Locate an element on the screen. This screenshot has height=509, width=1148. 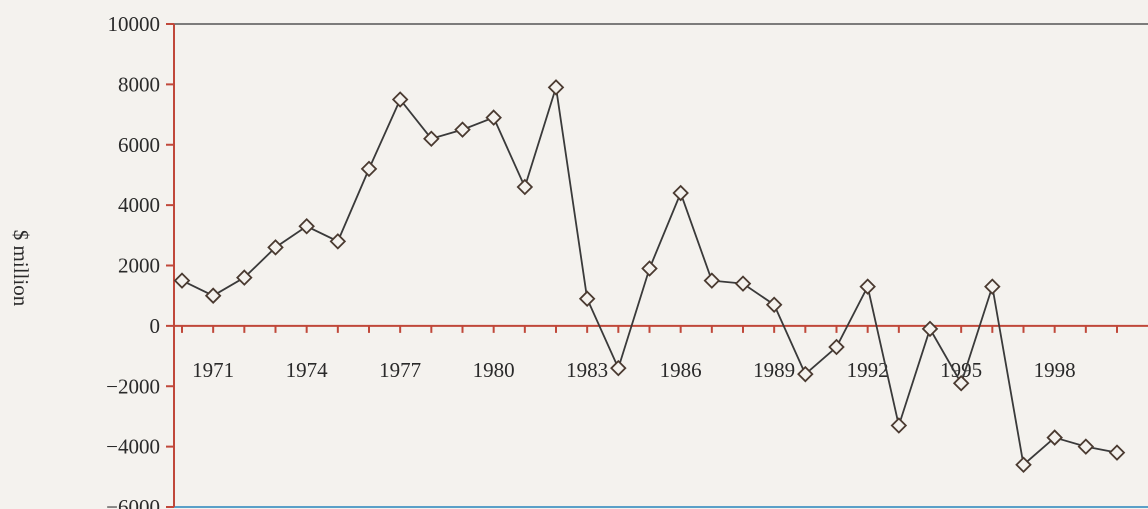
y-axis-label-group: $ million is located at coordinates (21, 268).